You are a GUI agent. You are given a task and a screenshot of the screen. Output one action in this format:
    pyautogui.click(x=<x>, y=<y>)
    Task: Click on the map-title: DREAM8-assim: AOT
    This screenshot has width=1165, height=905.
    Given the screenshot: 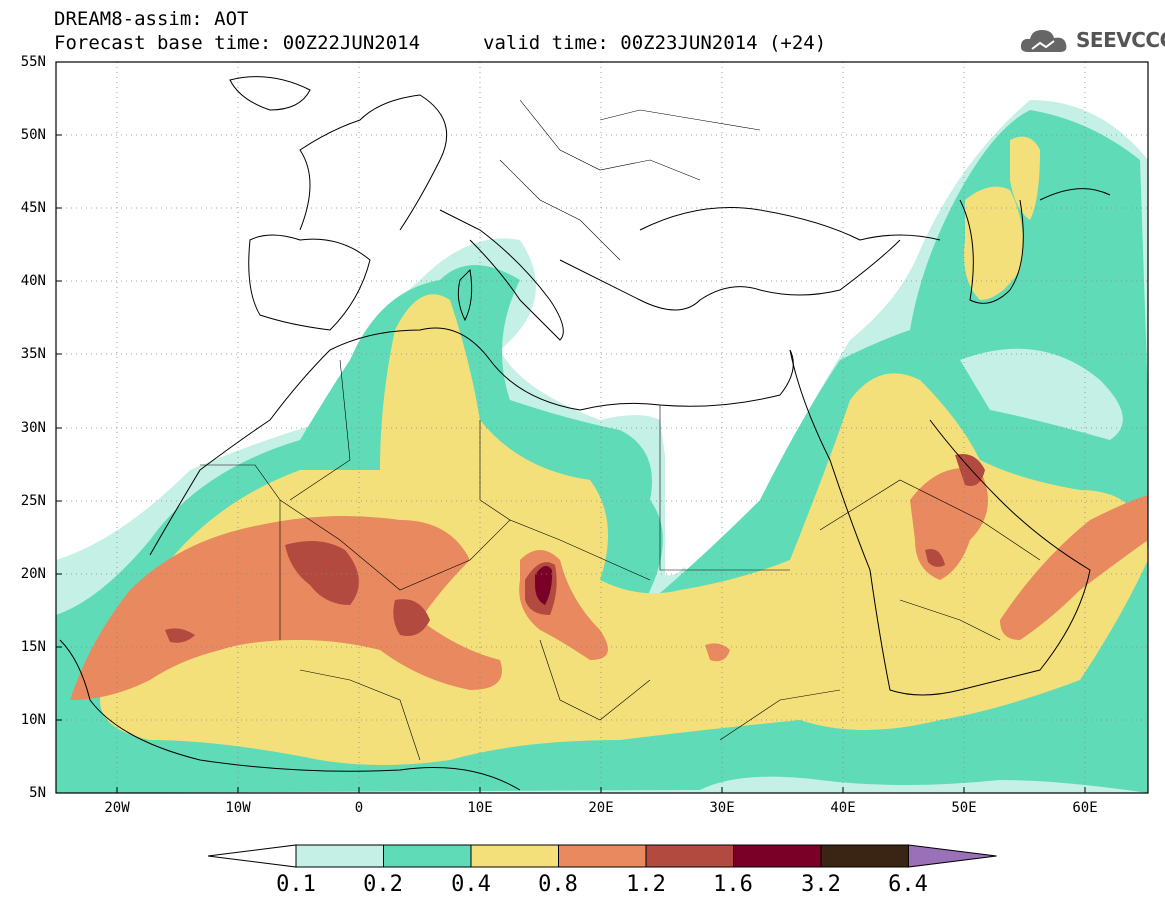 What is the action you would take?
    pyautogui.click(x=151, y=19)
    